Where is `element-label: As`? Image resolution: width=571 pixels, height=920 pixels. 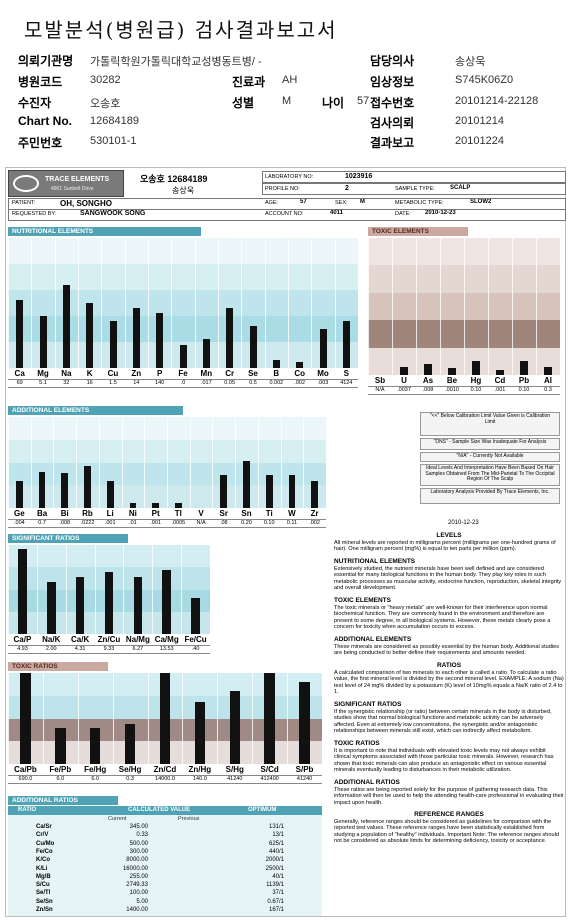
element-label: As is located at coordinates (428, 380).